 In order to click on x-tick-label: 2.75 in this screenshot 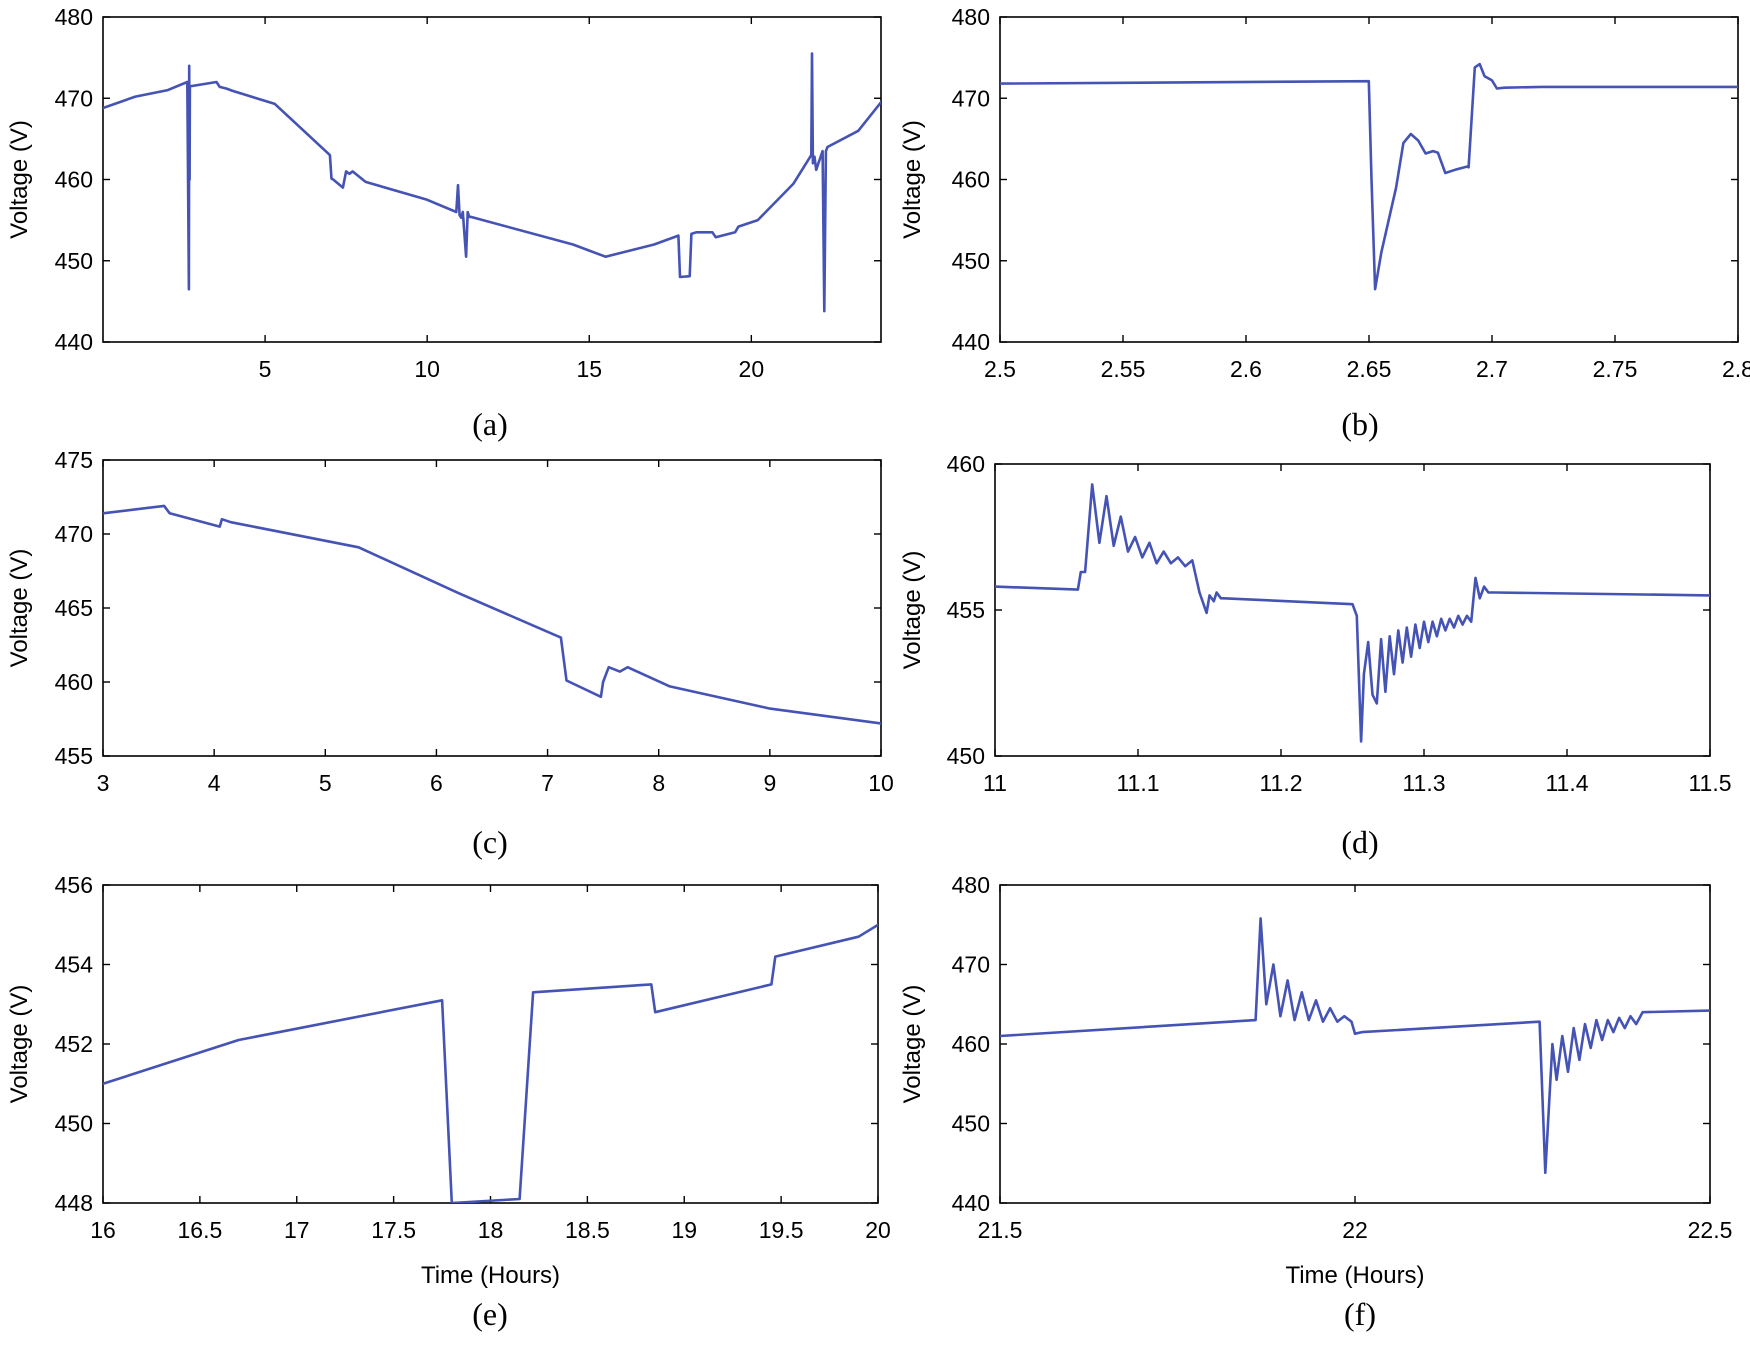, I will do `click(1615, 369)`.